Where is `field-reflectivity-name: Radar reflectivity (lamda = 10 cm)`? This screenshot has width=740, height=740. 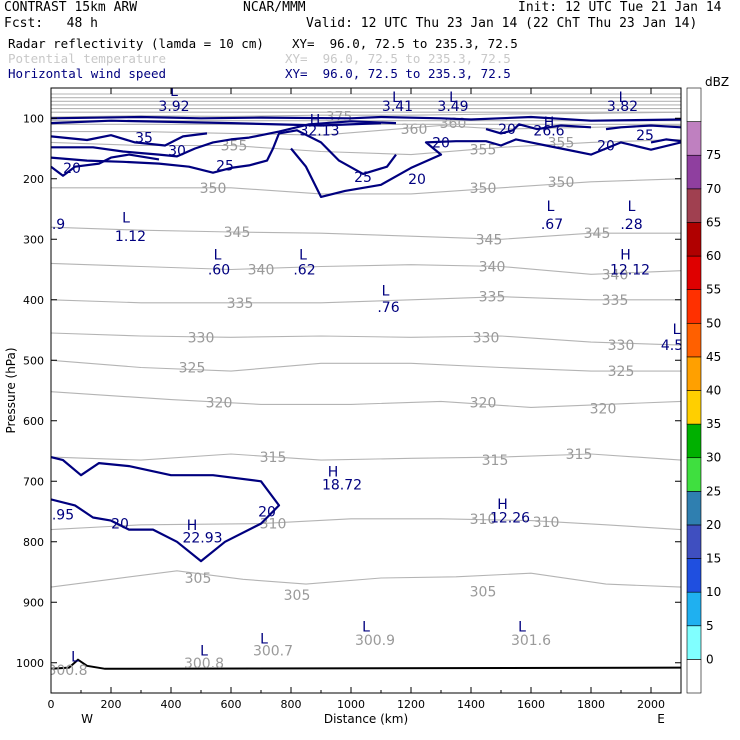 field-reflectivity-name: Radar reflectivity (lamda = 10 cm) is located at coordinates (136, 43).